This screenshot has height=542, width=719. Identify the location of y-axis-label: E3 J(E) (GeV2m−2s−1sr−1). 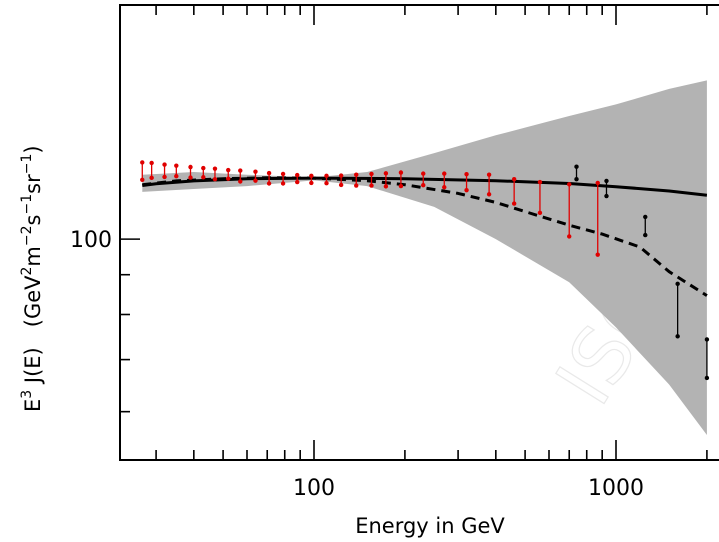
(32, 278).